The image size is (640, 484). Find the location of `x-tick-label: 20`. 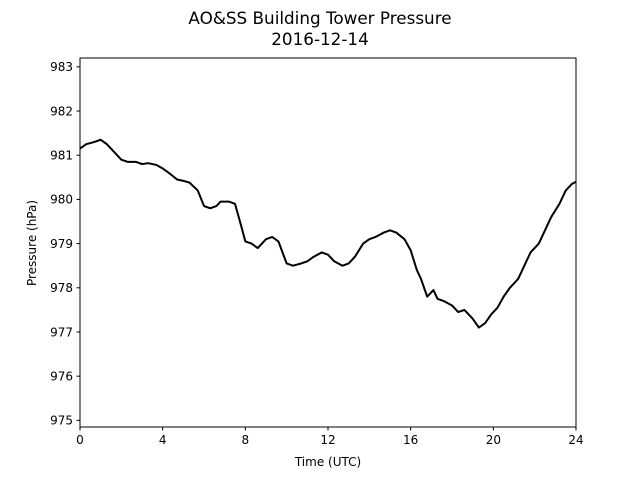

x-tick-label: 20 is located at coordinates (493, 440).